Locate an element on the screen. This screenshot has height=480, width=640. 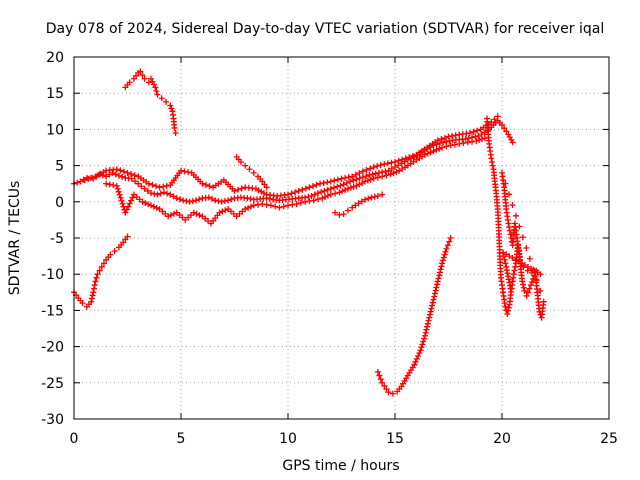
x-tick-label: 20 is located at coordinates (502, 439).